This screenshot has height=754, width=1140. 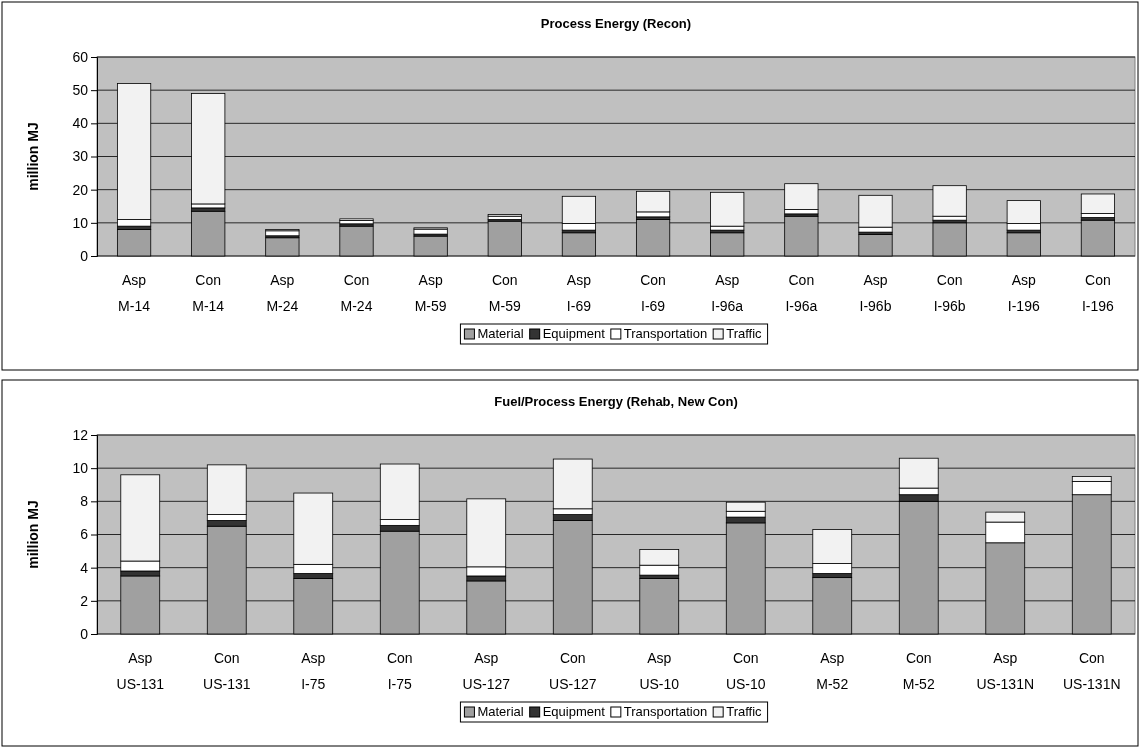 What do you see at coordinates (1091, 671) in the screenshot?
I see `x-tick-label: Con US-131N` at bounding box center [1091, 671].